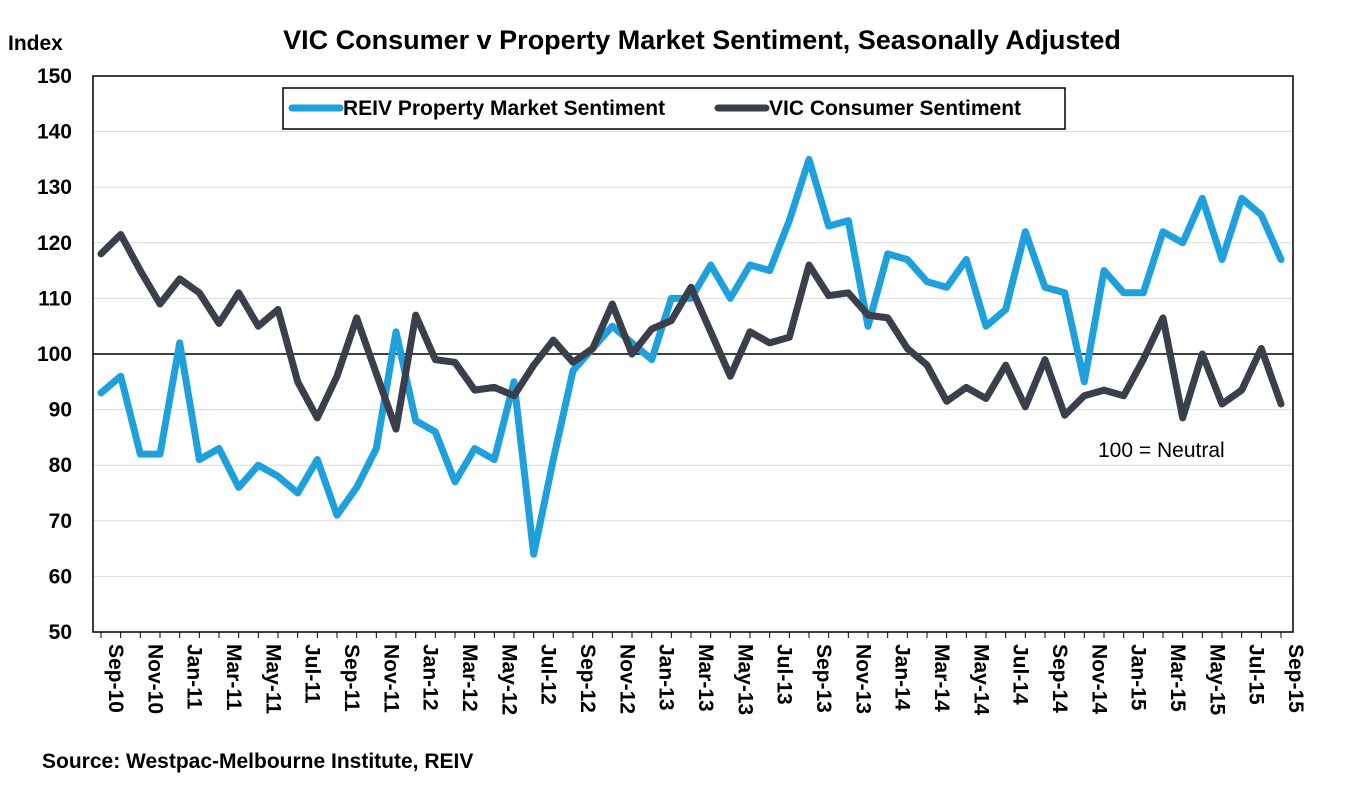 Image resolution: width=1348 pixels, height=797 pixels. Describe the element at coordinates (312, 674) in the screenshot. I see `x-tick-label: Jul-11` at that location.